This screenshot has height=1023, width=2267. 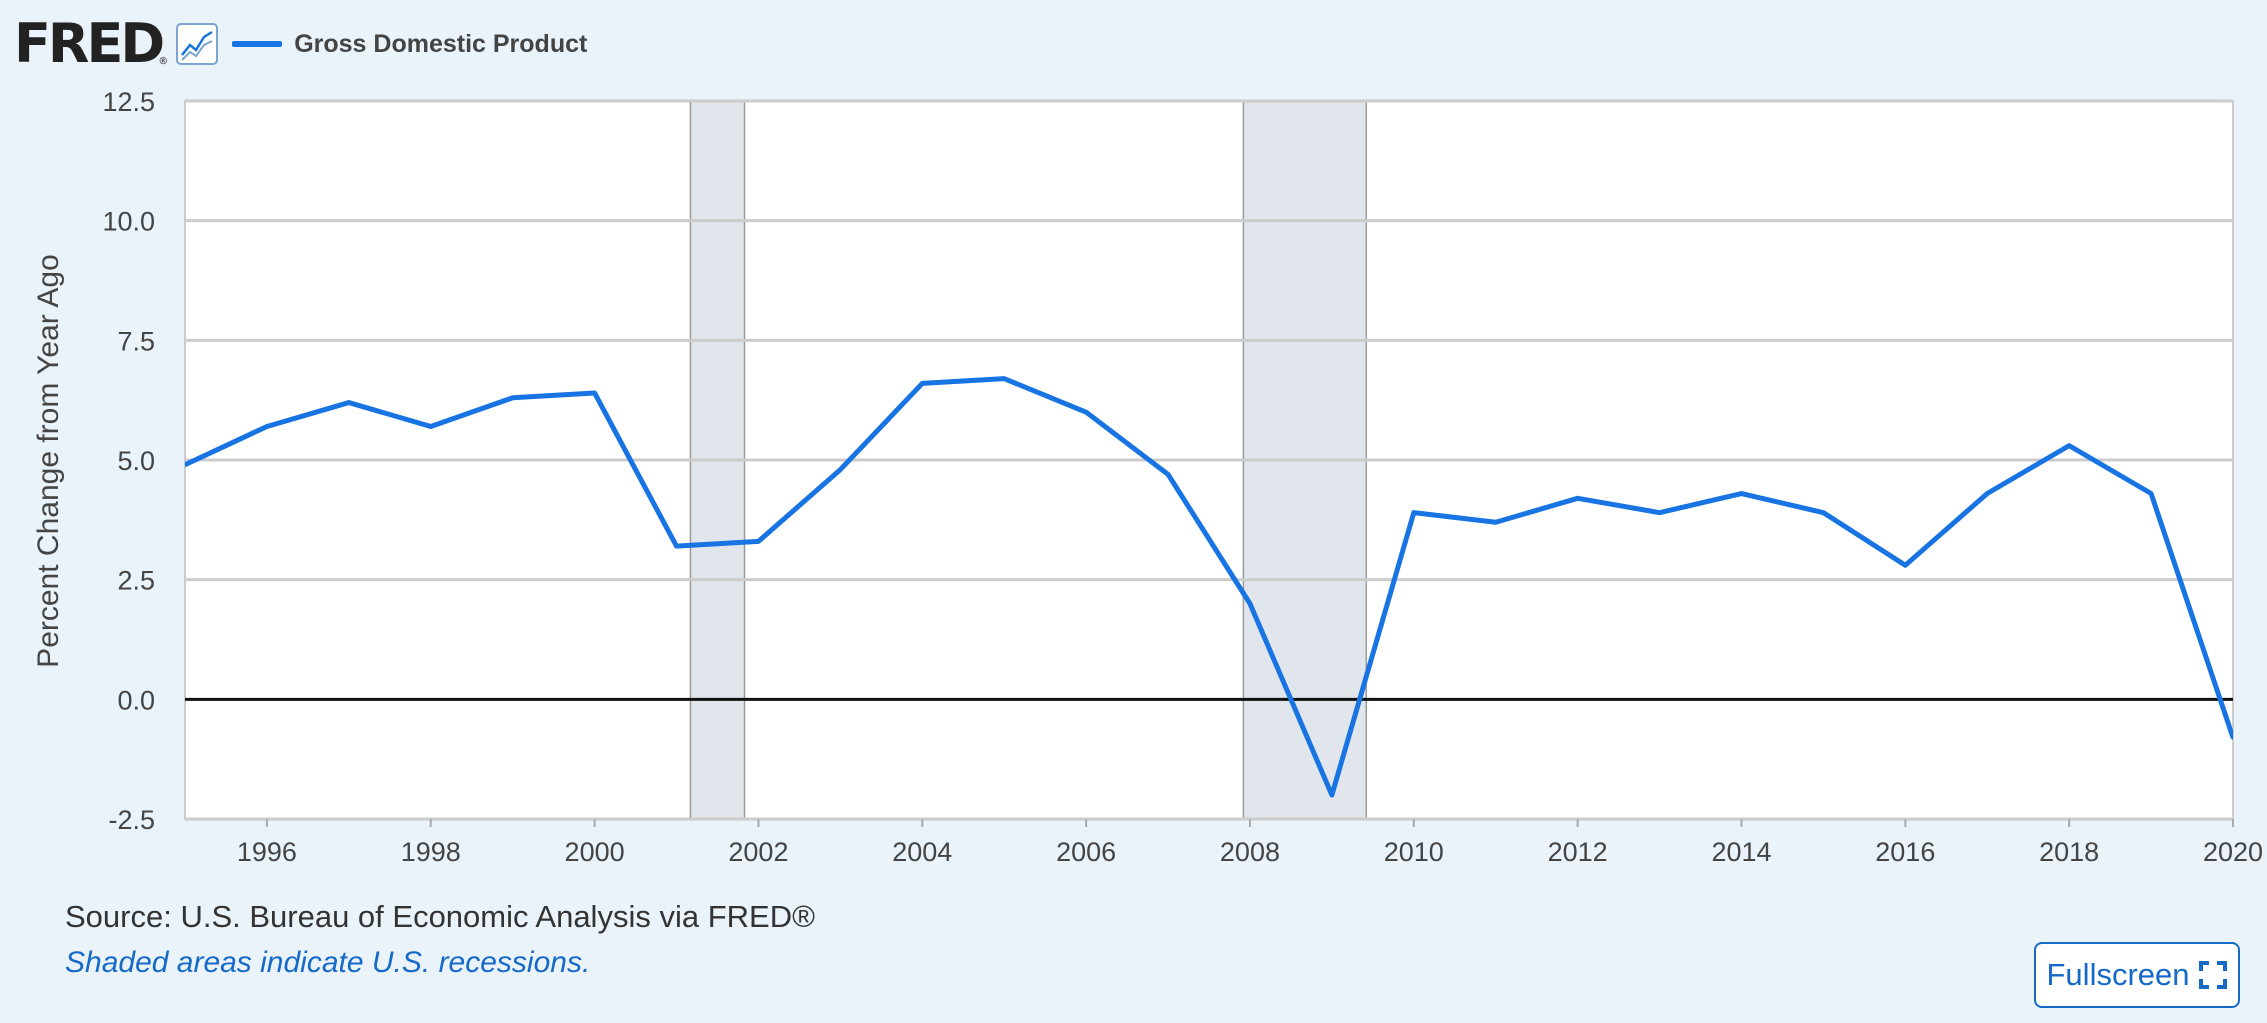 I want to click on legend: Gross Domestic Product, so click(x=409, y=44).